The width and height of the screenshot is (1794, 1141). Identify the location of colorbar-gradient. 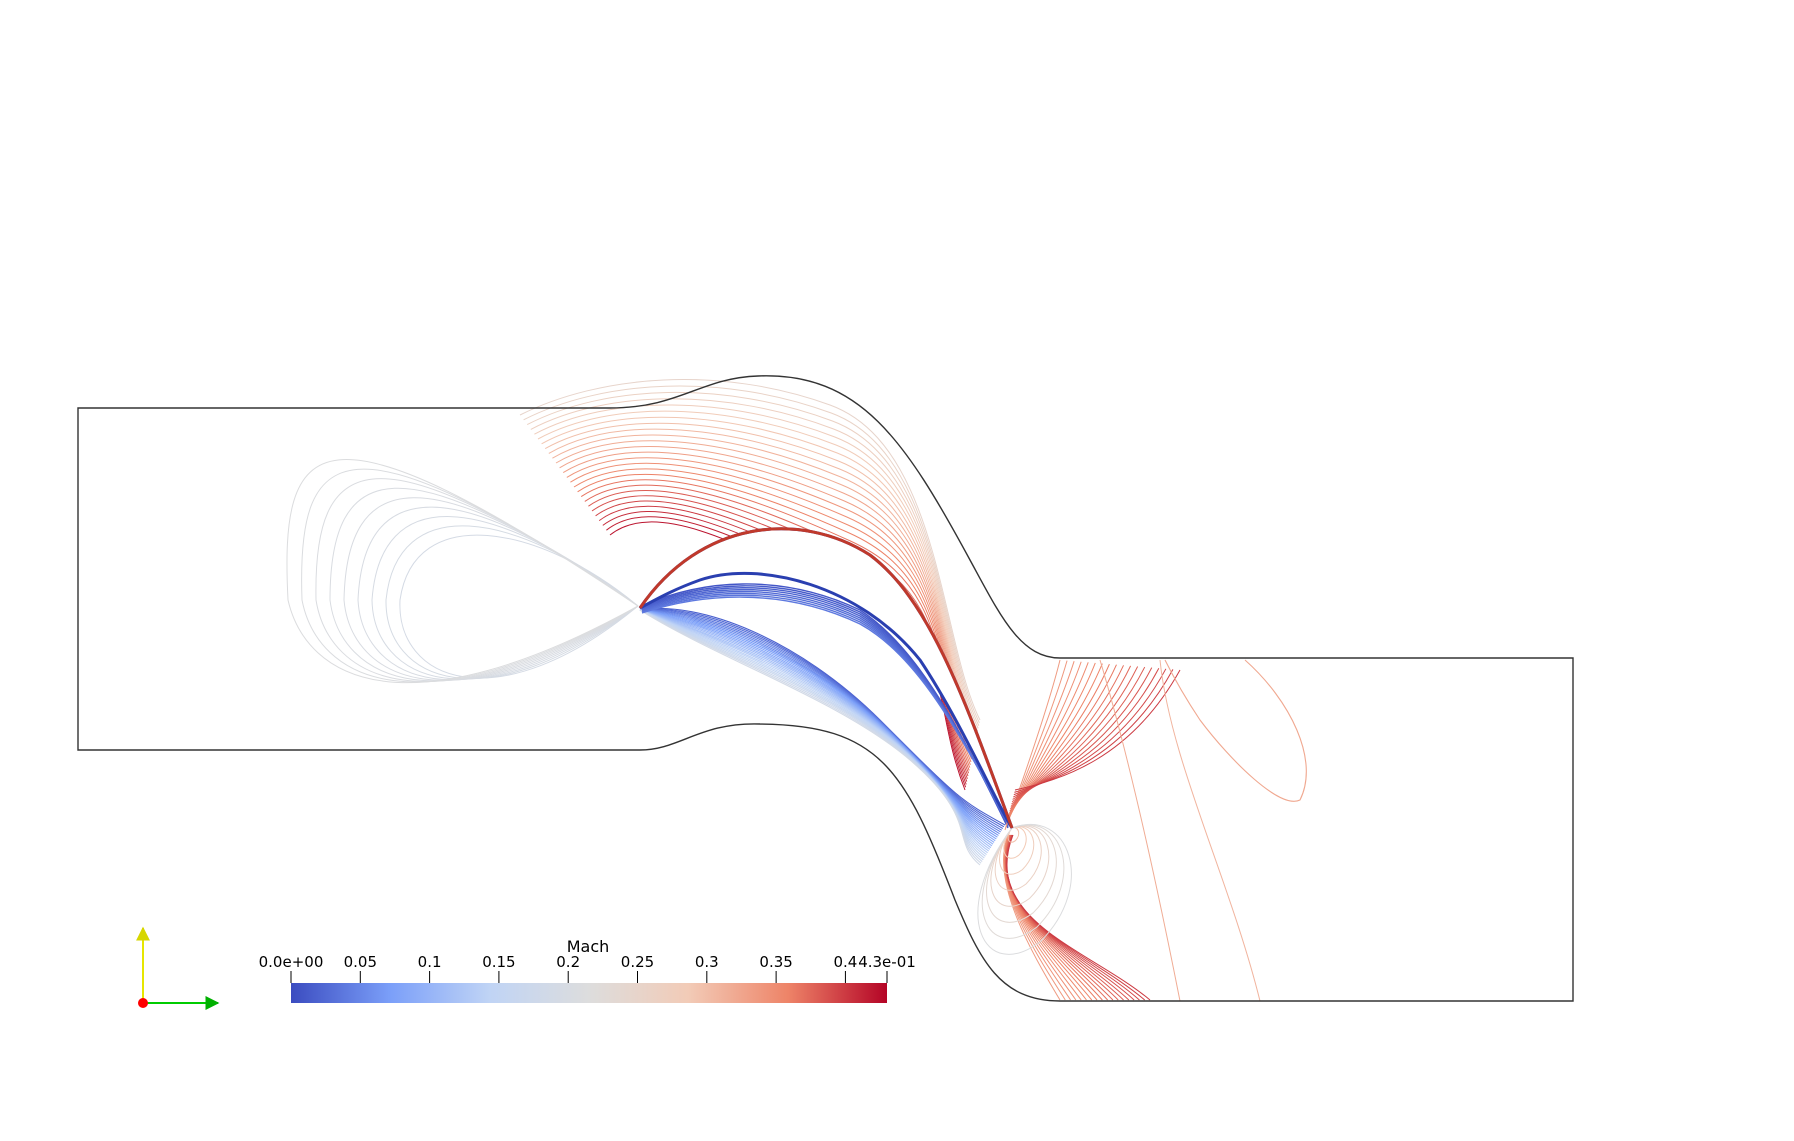
(589, 993).